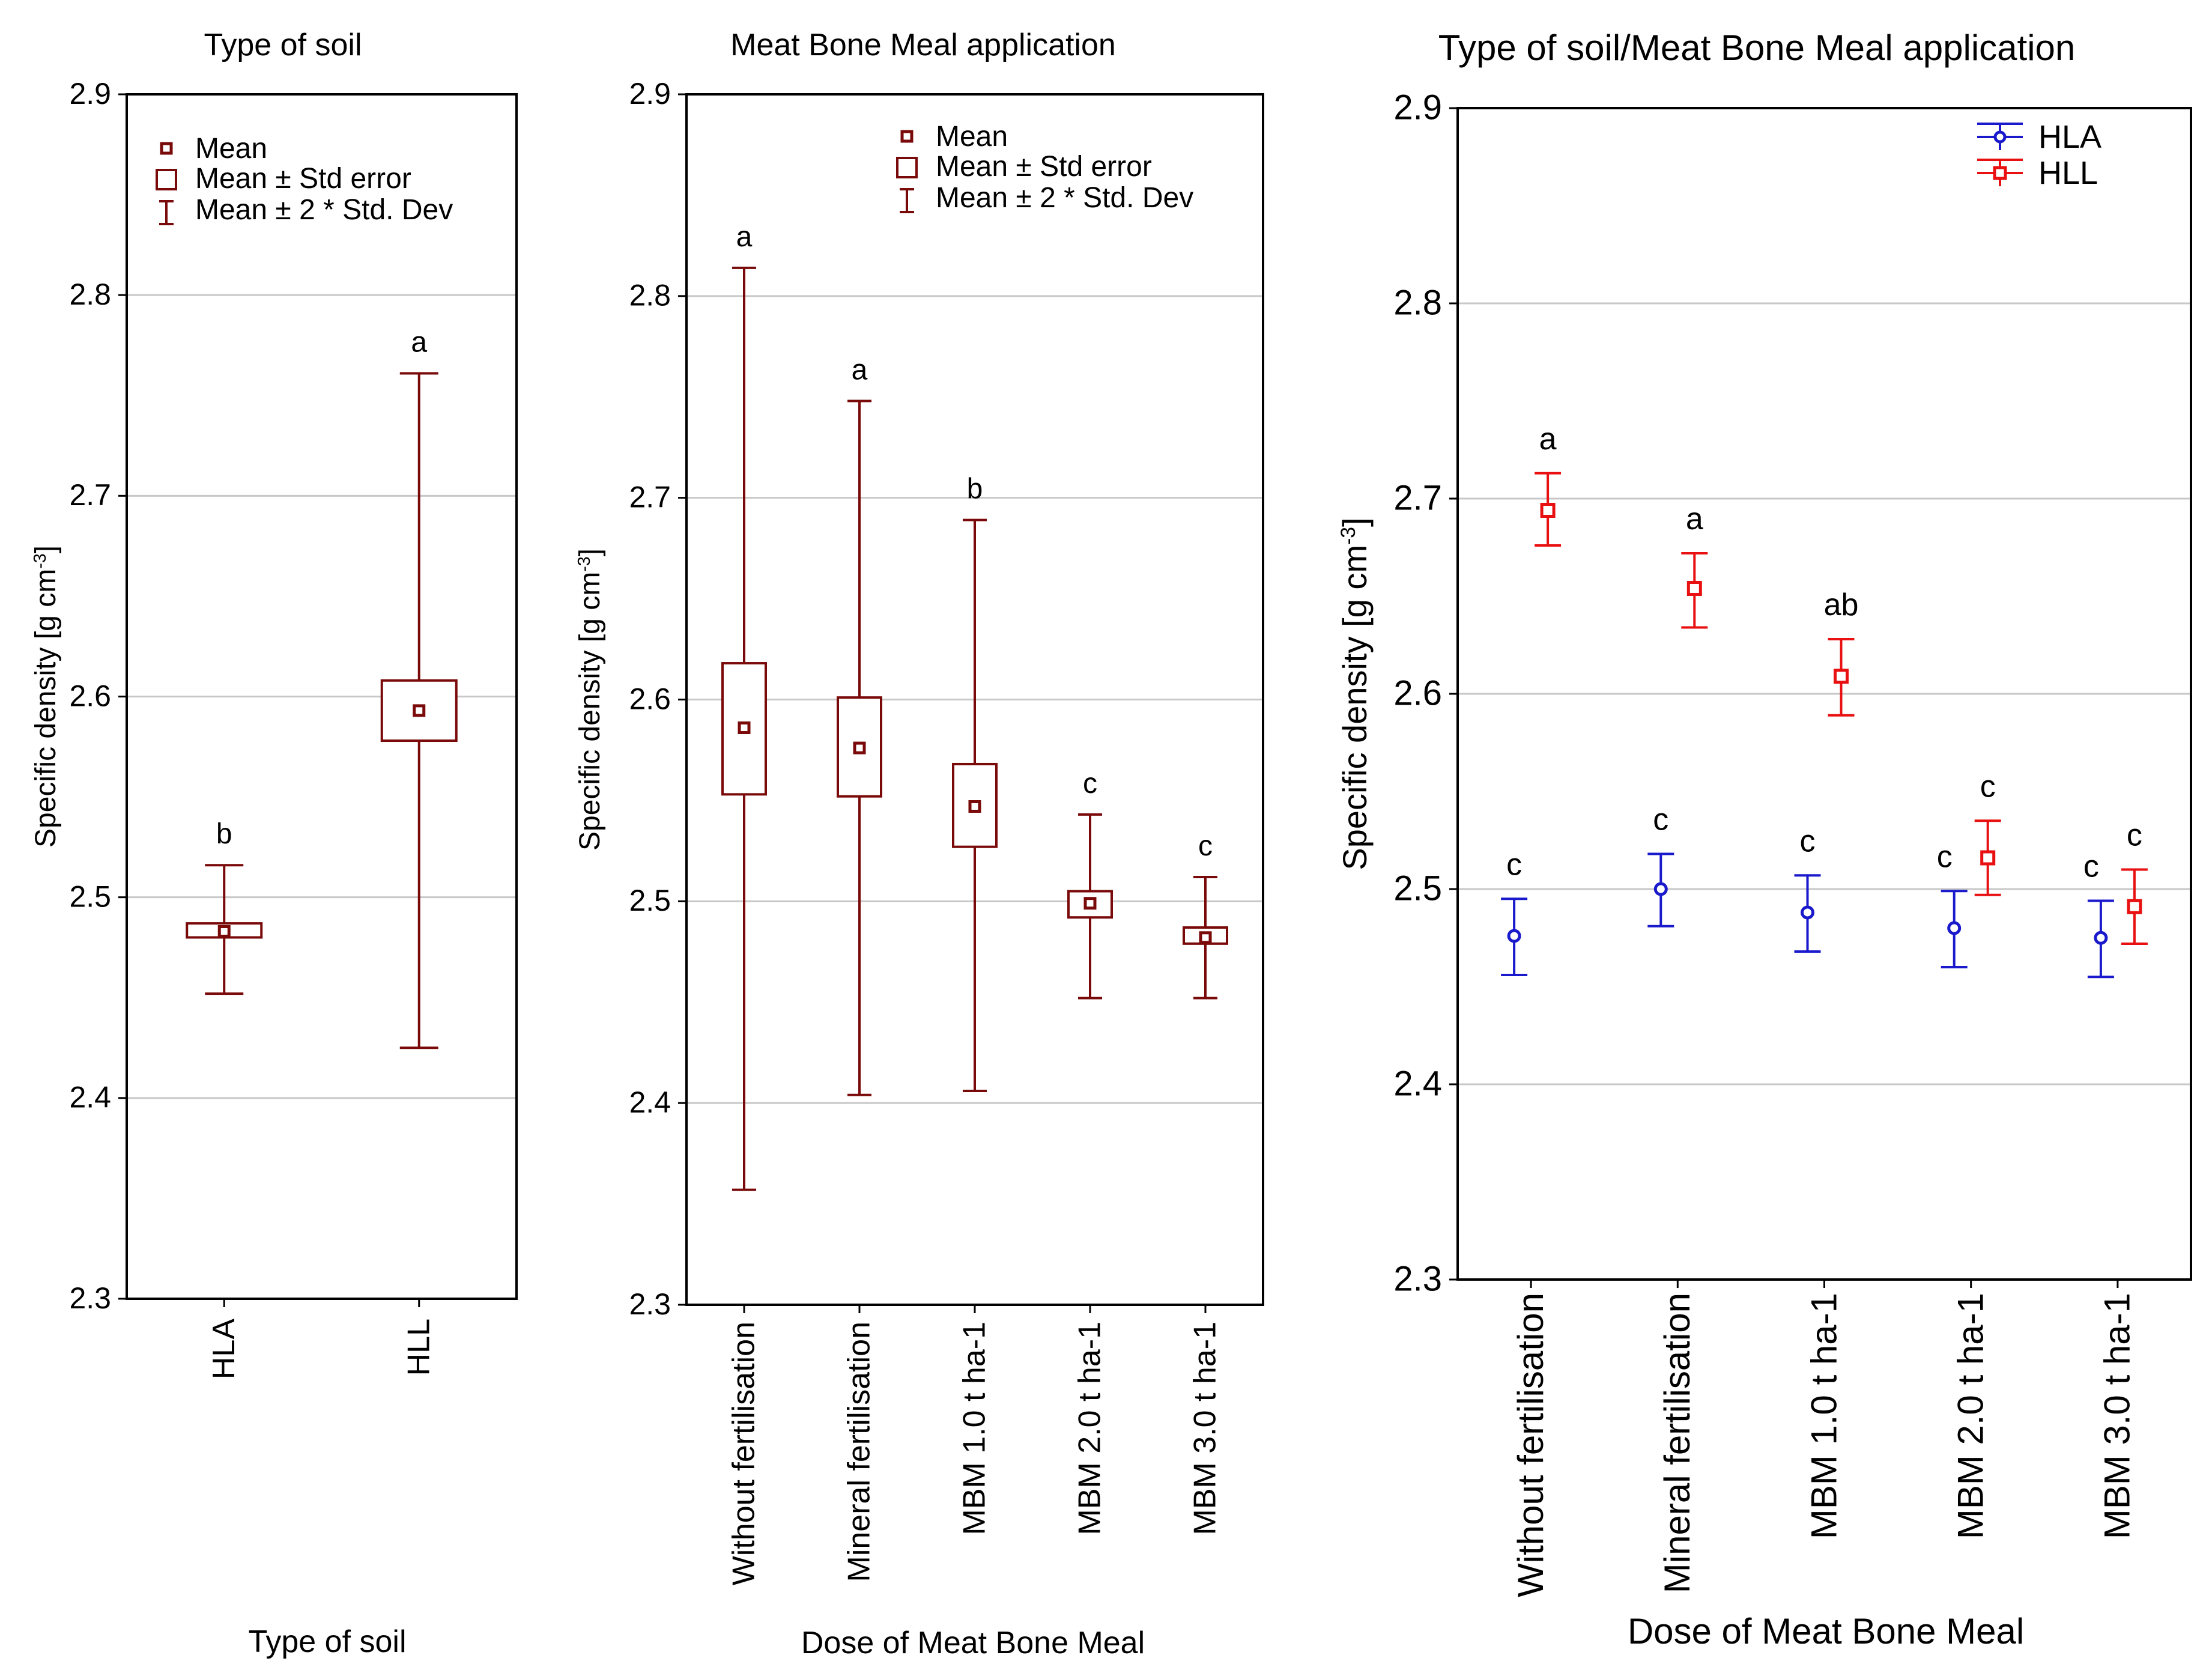 The height and width of the screenshot is (1670, 2212). I want to click on y-tick-label: 2.4, so click(90, 1097).